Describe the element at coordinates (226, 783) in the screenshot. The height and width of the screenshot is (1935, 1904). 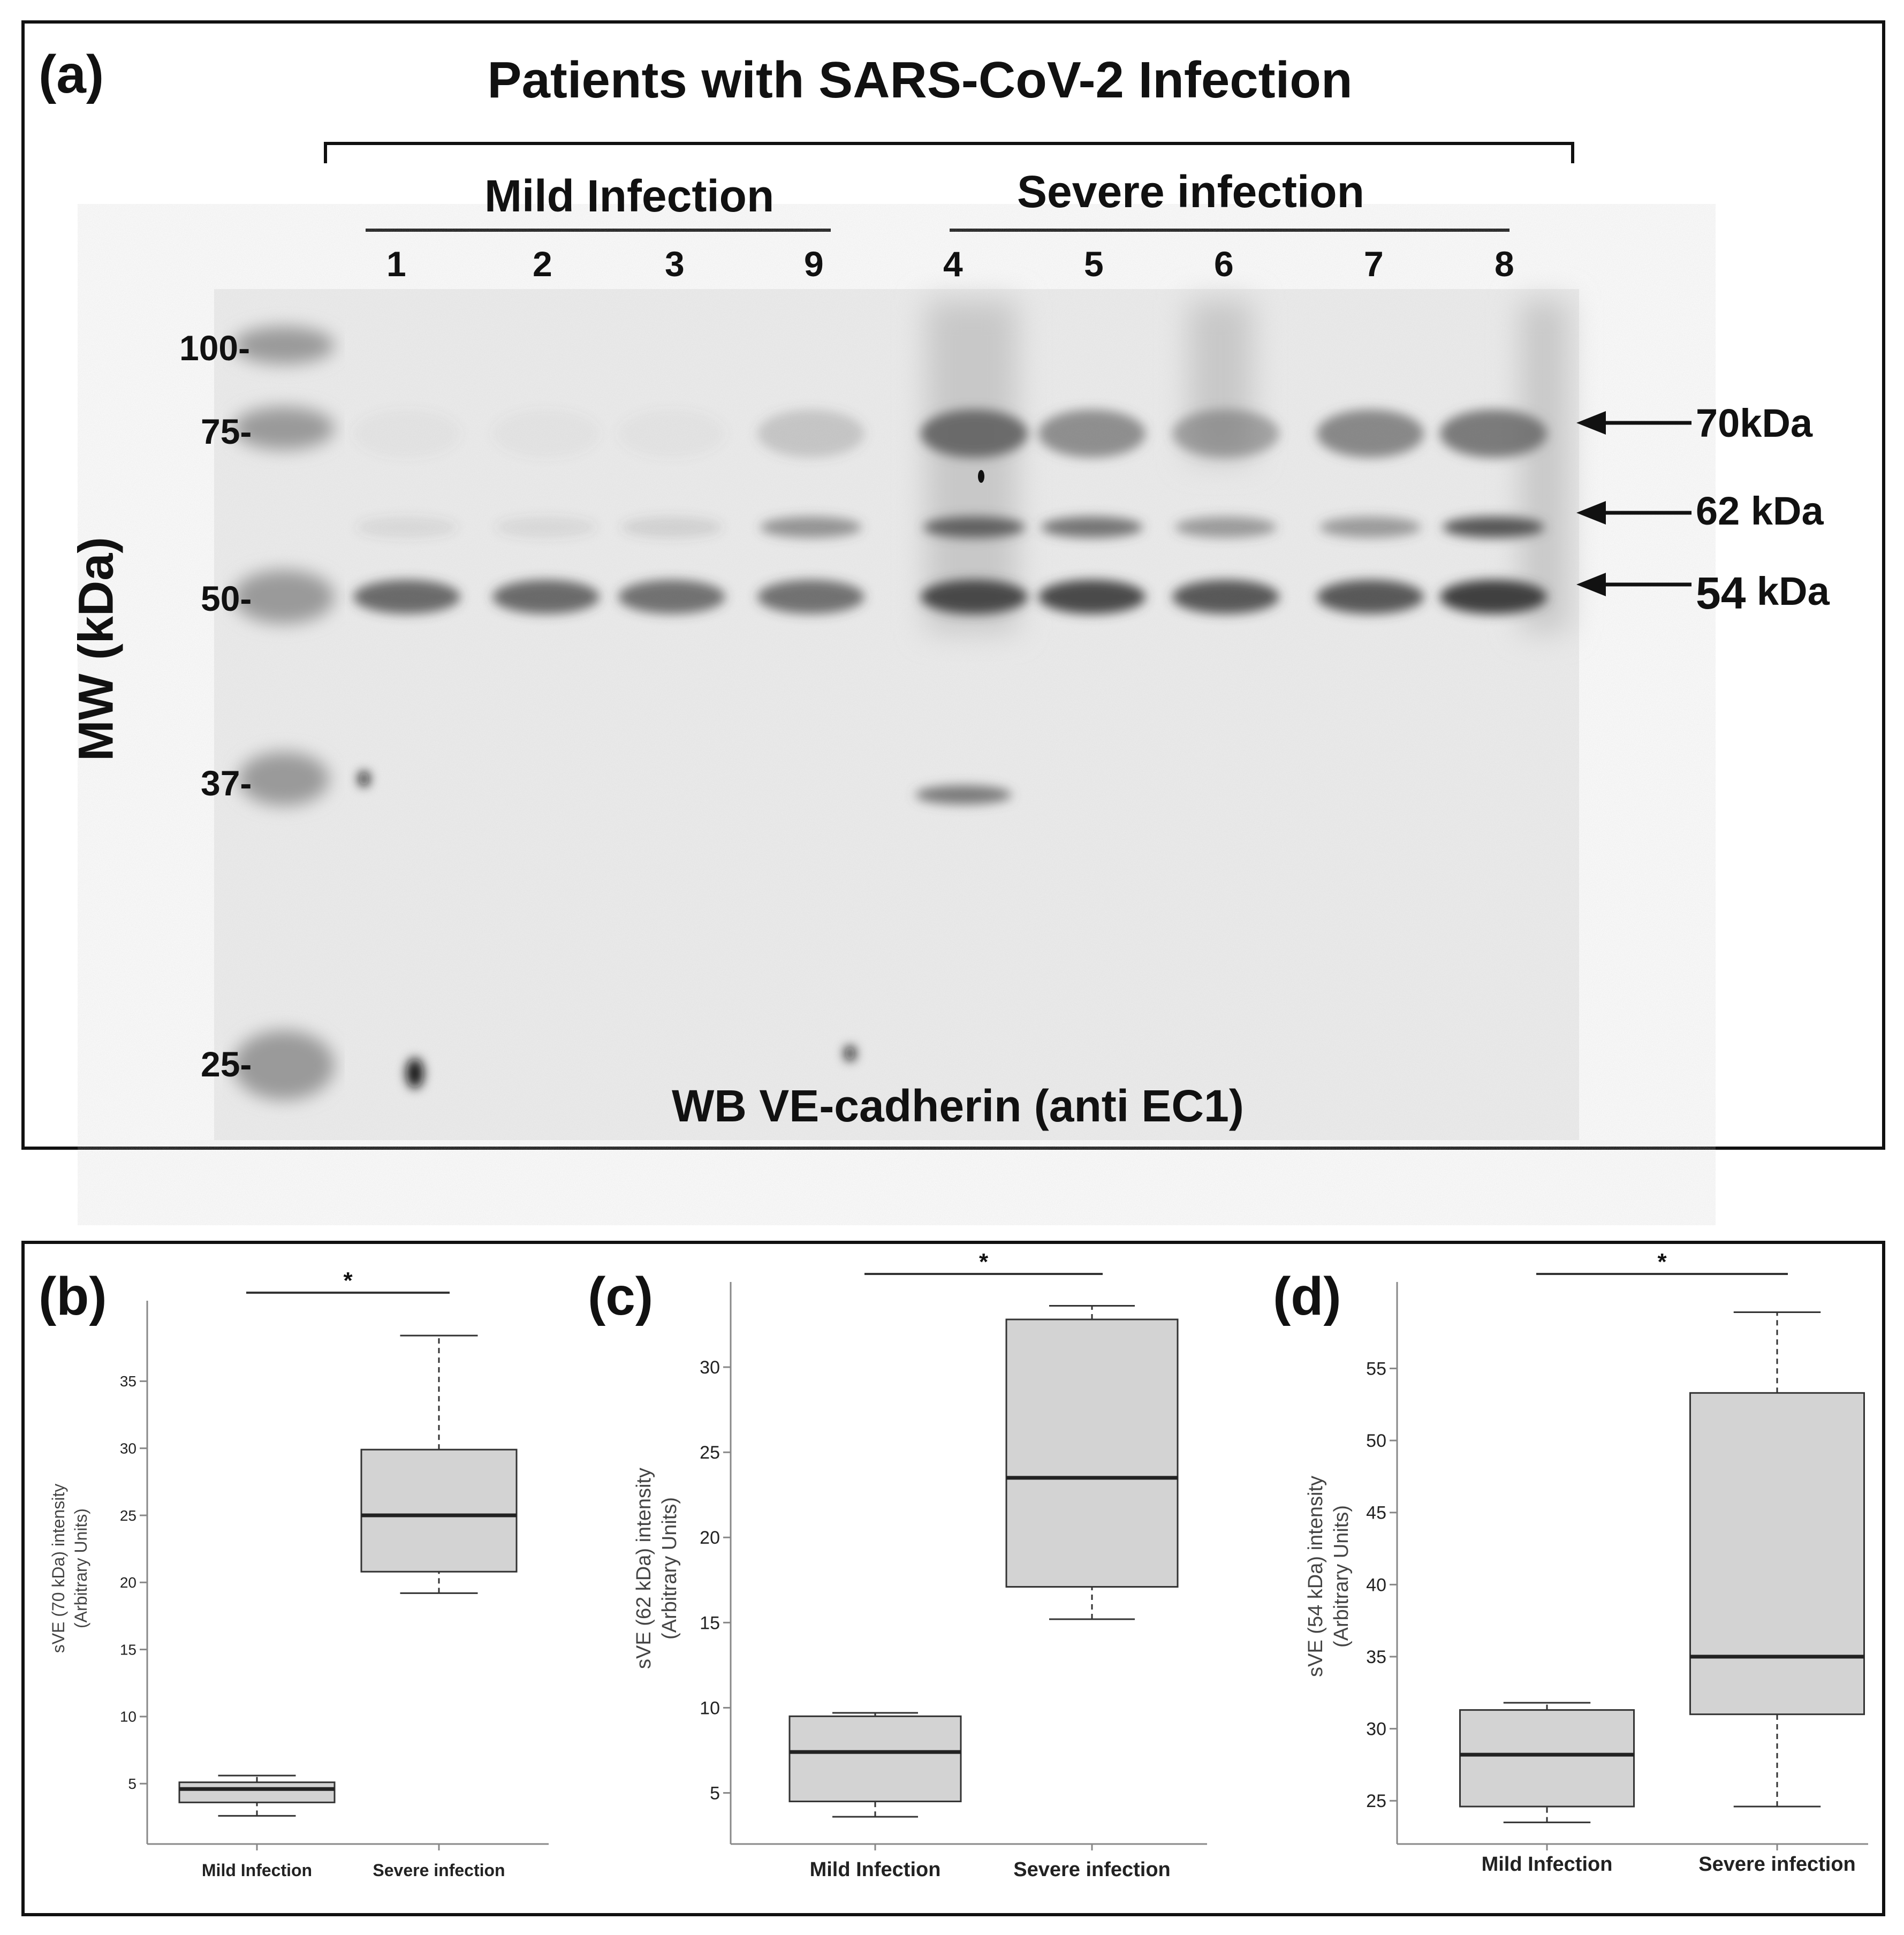
I see `mw-marker: 37-` at that location.